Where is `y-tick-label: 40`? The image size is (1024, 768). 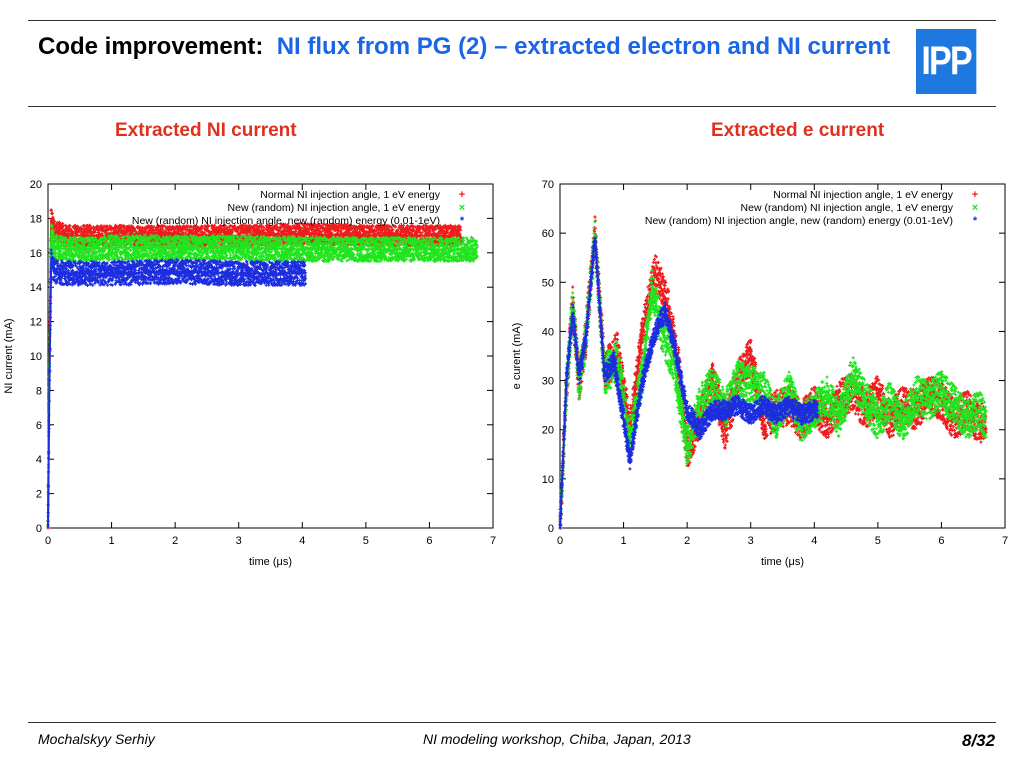
y-tick-label: 40 is located at coordinates (548, 332).